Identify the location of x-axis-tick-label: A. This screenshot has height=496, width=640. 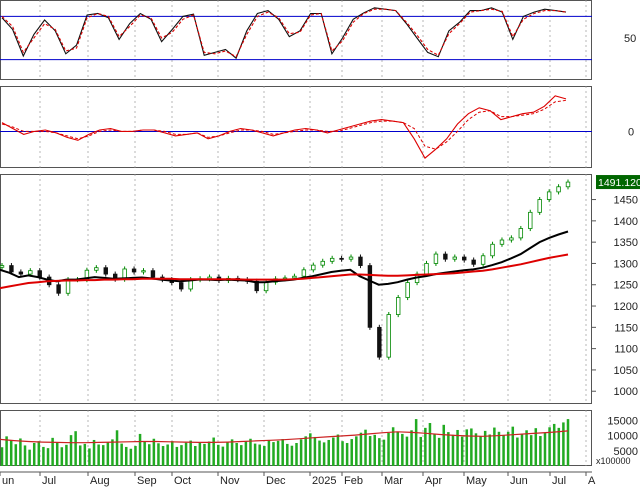
(592, 481).